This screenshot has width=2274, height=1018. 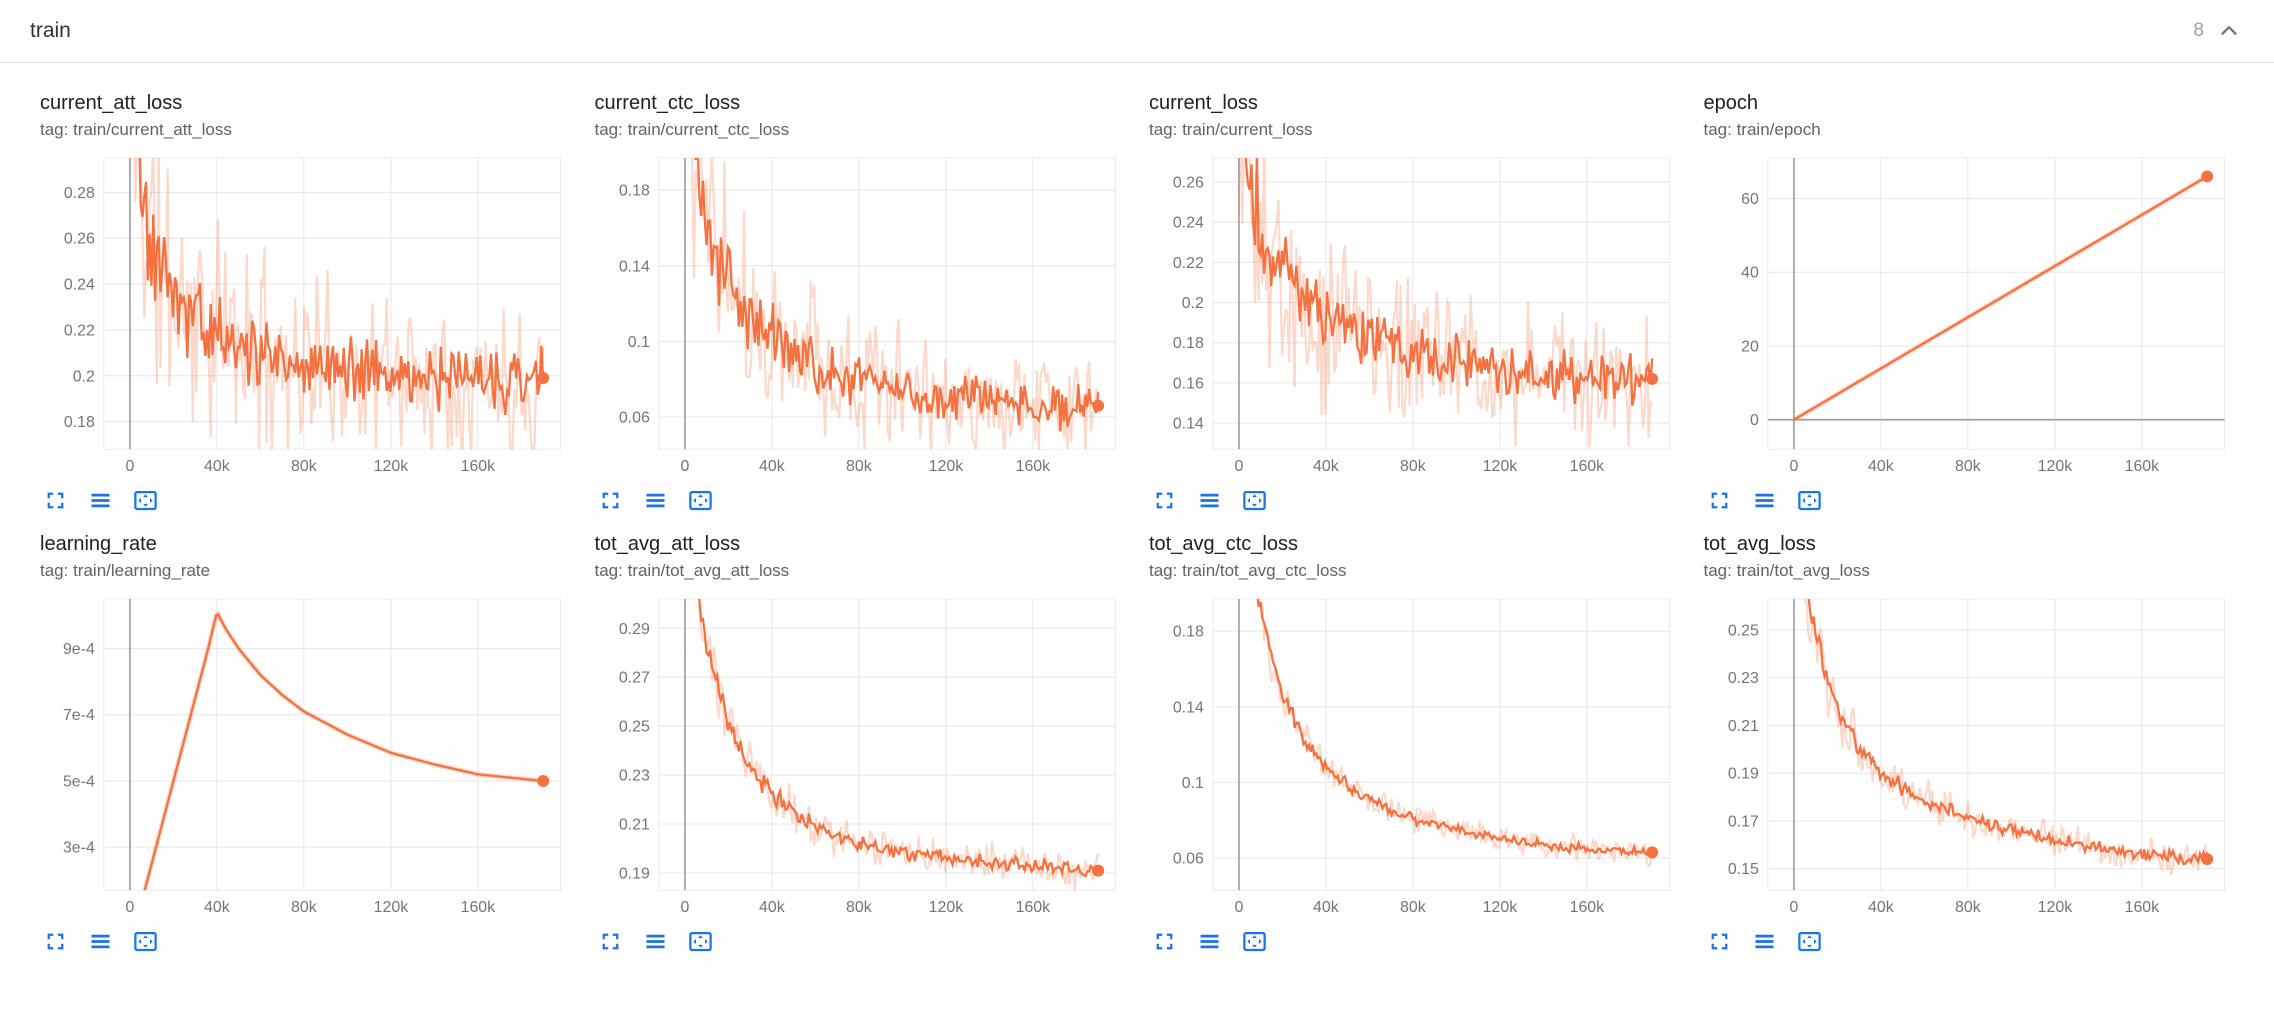 I want to click on run-section-header: train 8, so click(x=1137, y=31).